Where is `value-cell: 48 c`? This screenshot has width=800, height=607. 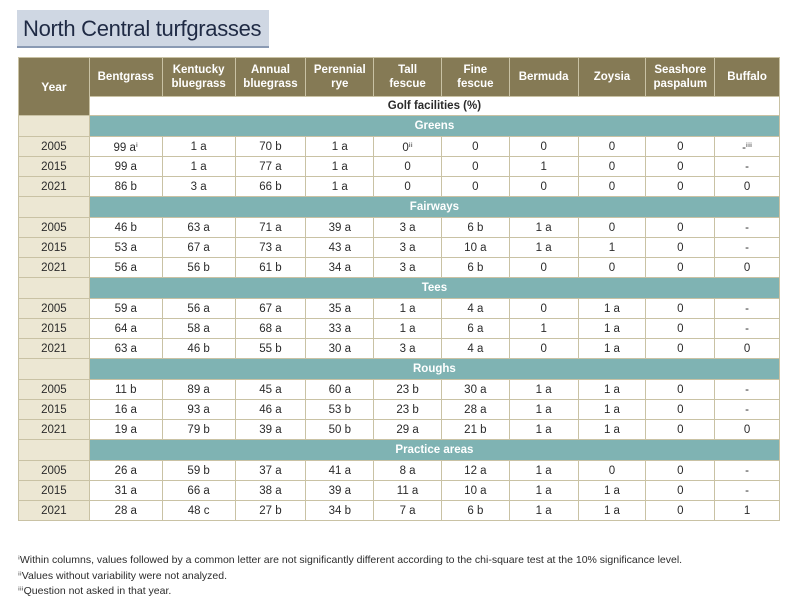
value-cell: 48 c is located at coordinates (198, 510).